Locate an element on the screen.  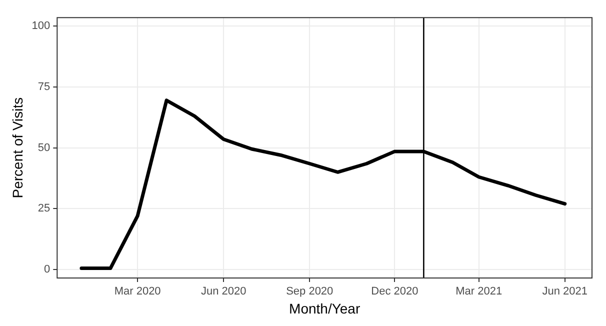
y-tick-label: 100 is located at coordinates (41, 26).